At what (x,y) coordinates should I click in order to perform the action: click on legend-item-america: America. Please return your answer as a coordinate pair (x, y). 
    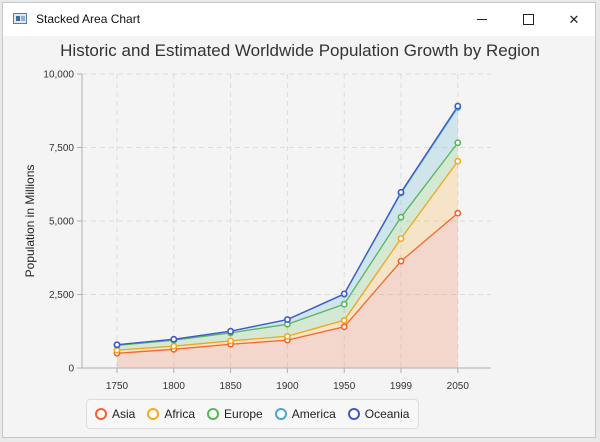
    Looking at the image, I should click on (305, 414).